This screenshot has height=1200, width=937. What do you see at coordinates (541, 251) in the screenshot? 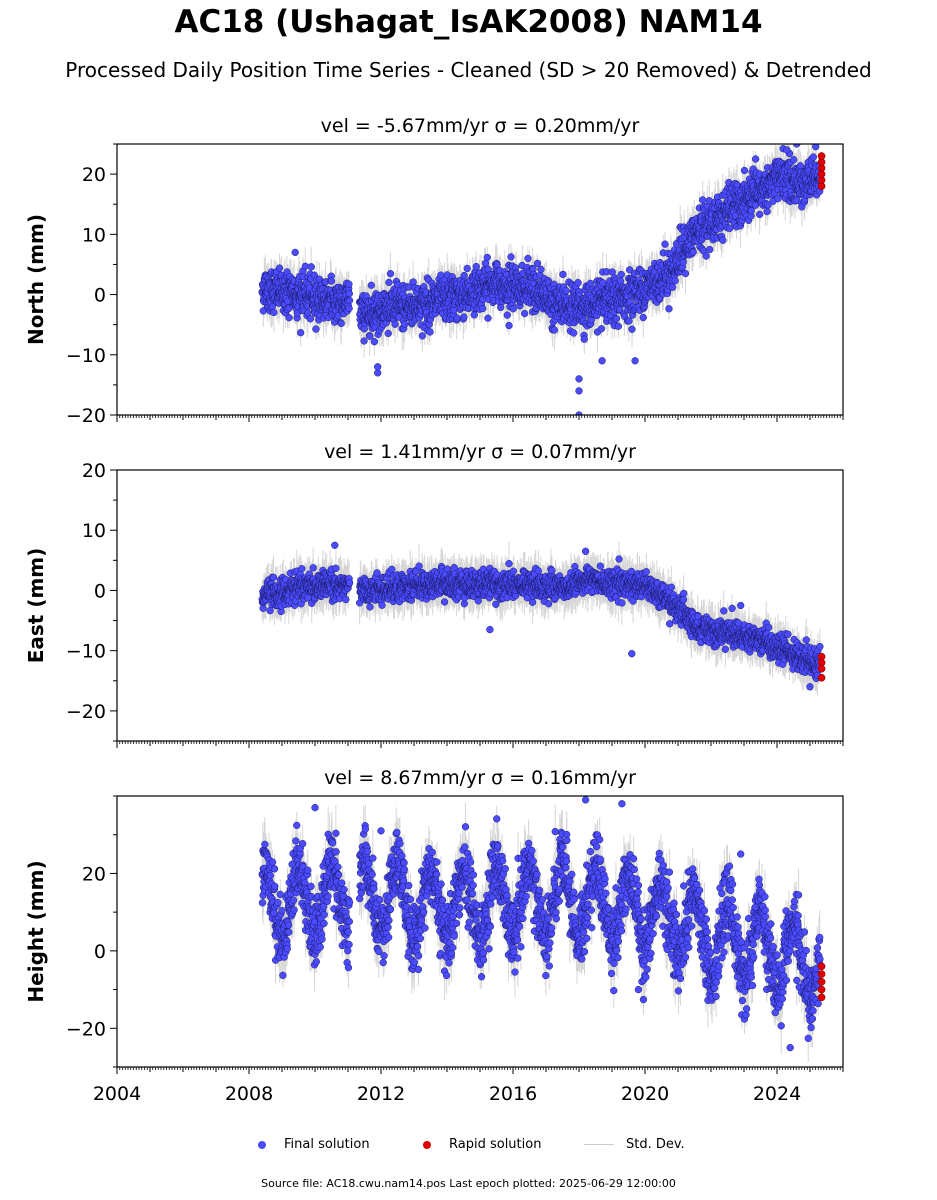
I see `std-dev-bars` at bounding box center [541, 251].